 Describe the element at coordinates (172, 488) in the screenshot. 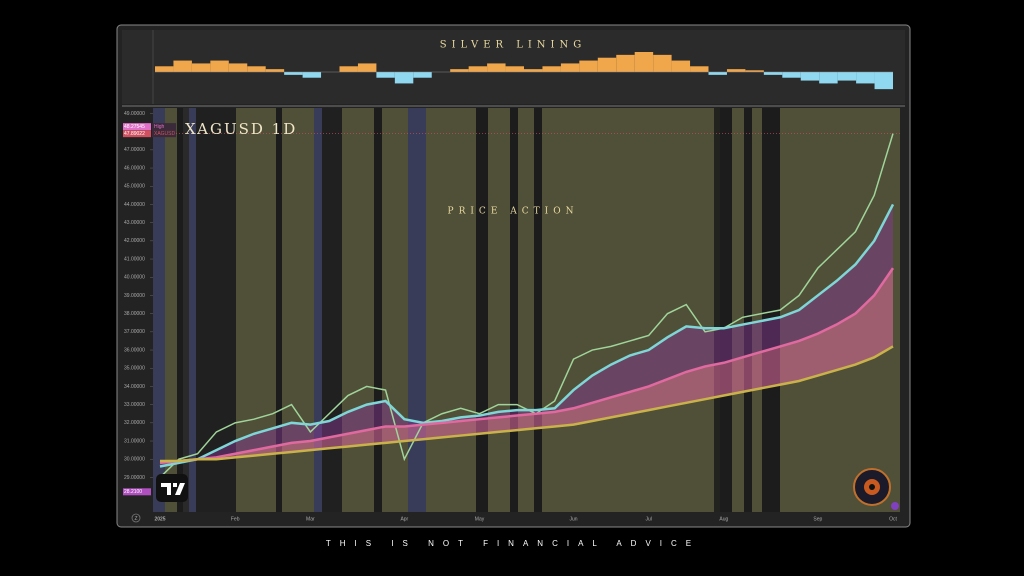

I see `tv-logo` at that location.